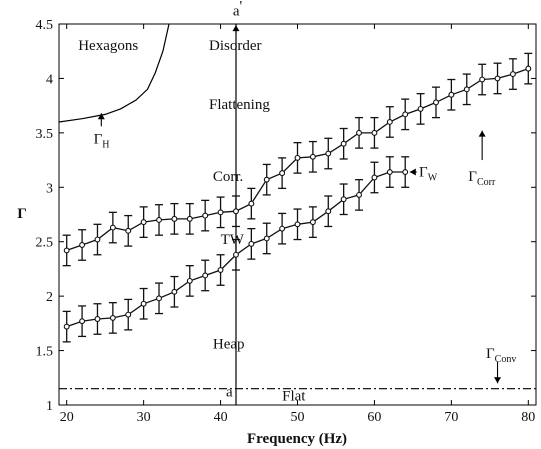 This screenshot has width=541, height=449. I want to click on arrow-gamma-corr-head, so click(482, 133).